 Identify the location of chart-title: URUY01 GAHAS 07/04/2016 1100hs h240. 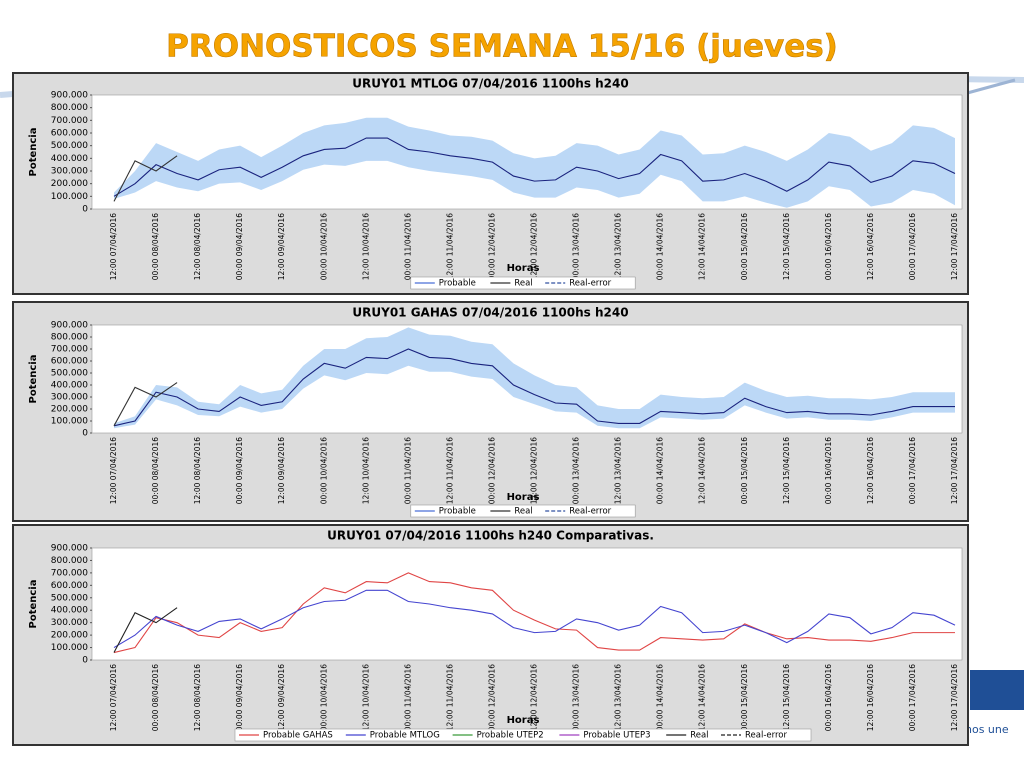
(490, 313).